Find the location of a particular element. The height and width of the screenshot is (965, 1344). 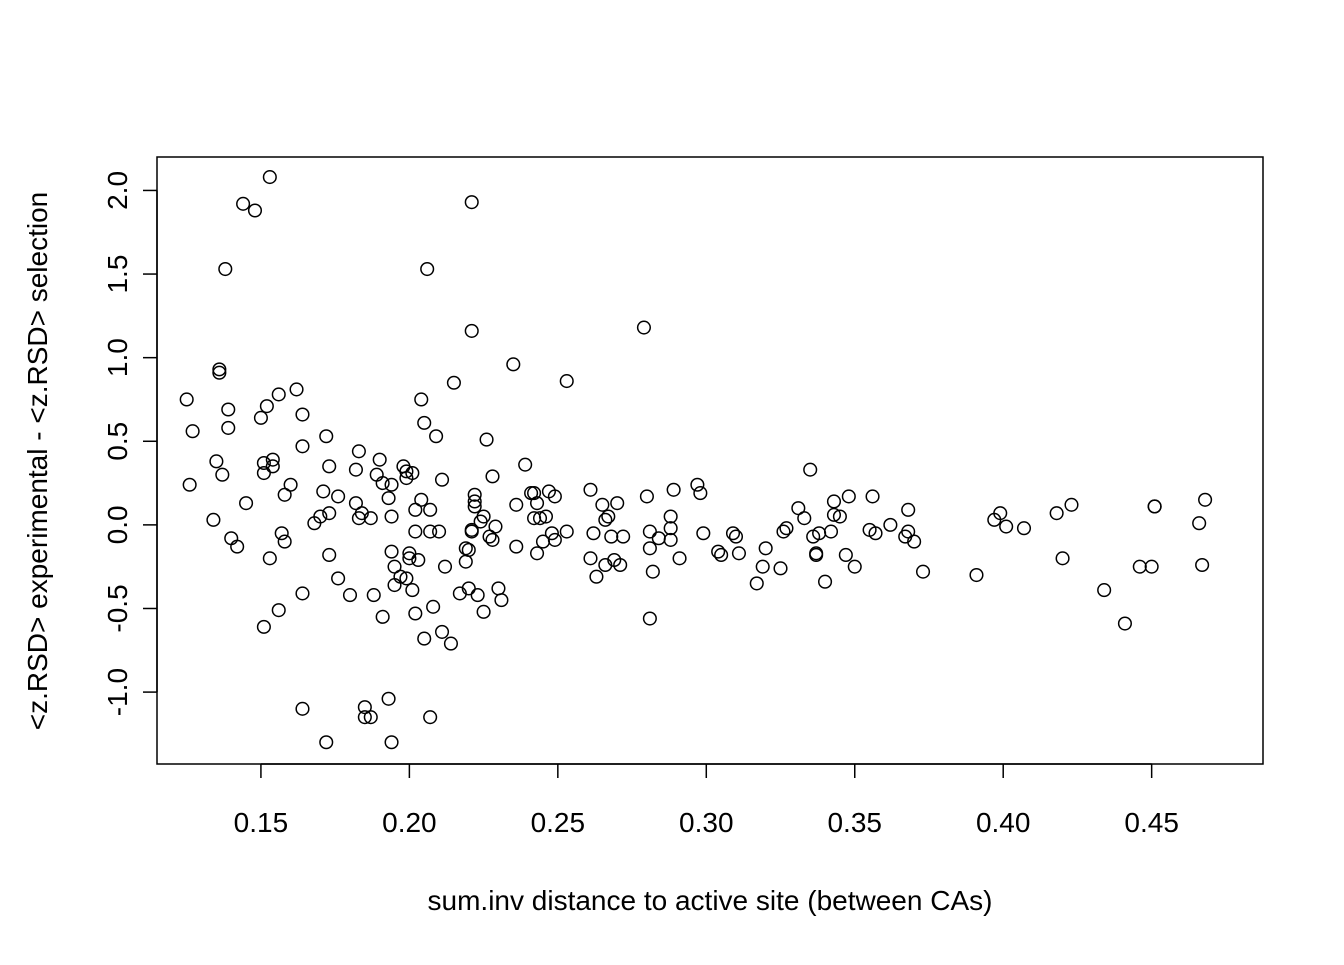

x-tick-label: 0.30 is located at coordinates (706, 822).